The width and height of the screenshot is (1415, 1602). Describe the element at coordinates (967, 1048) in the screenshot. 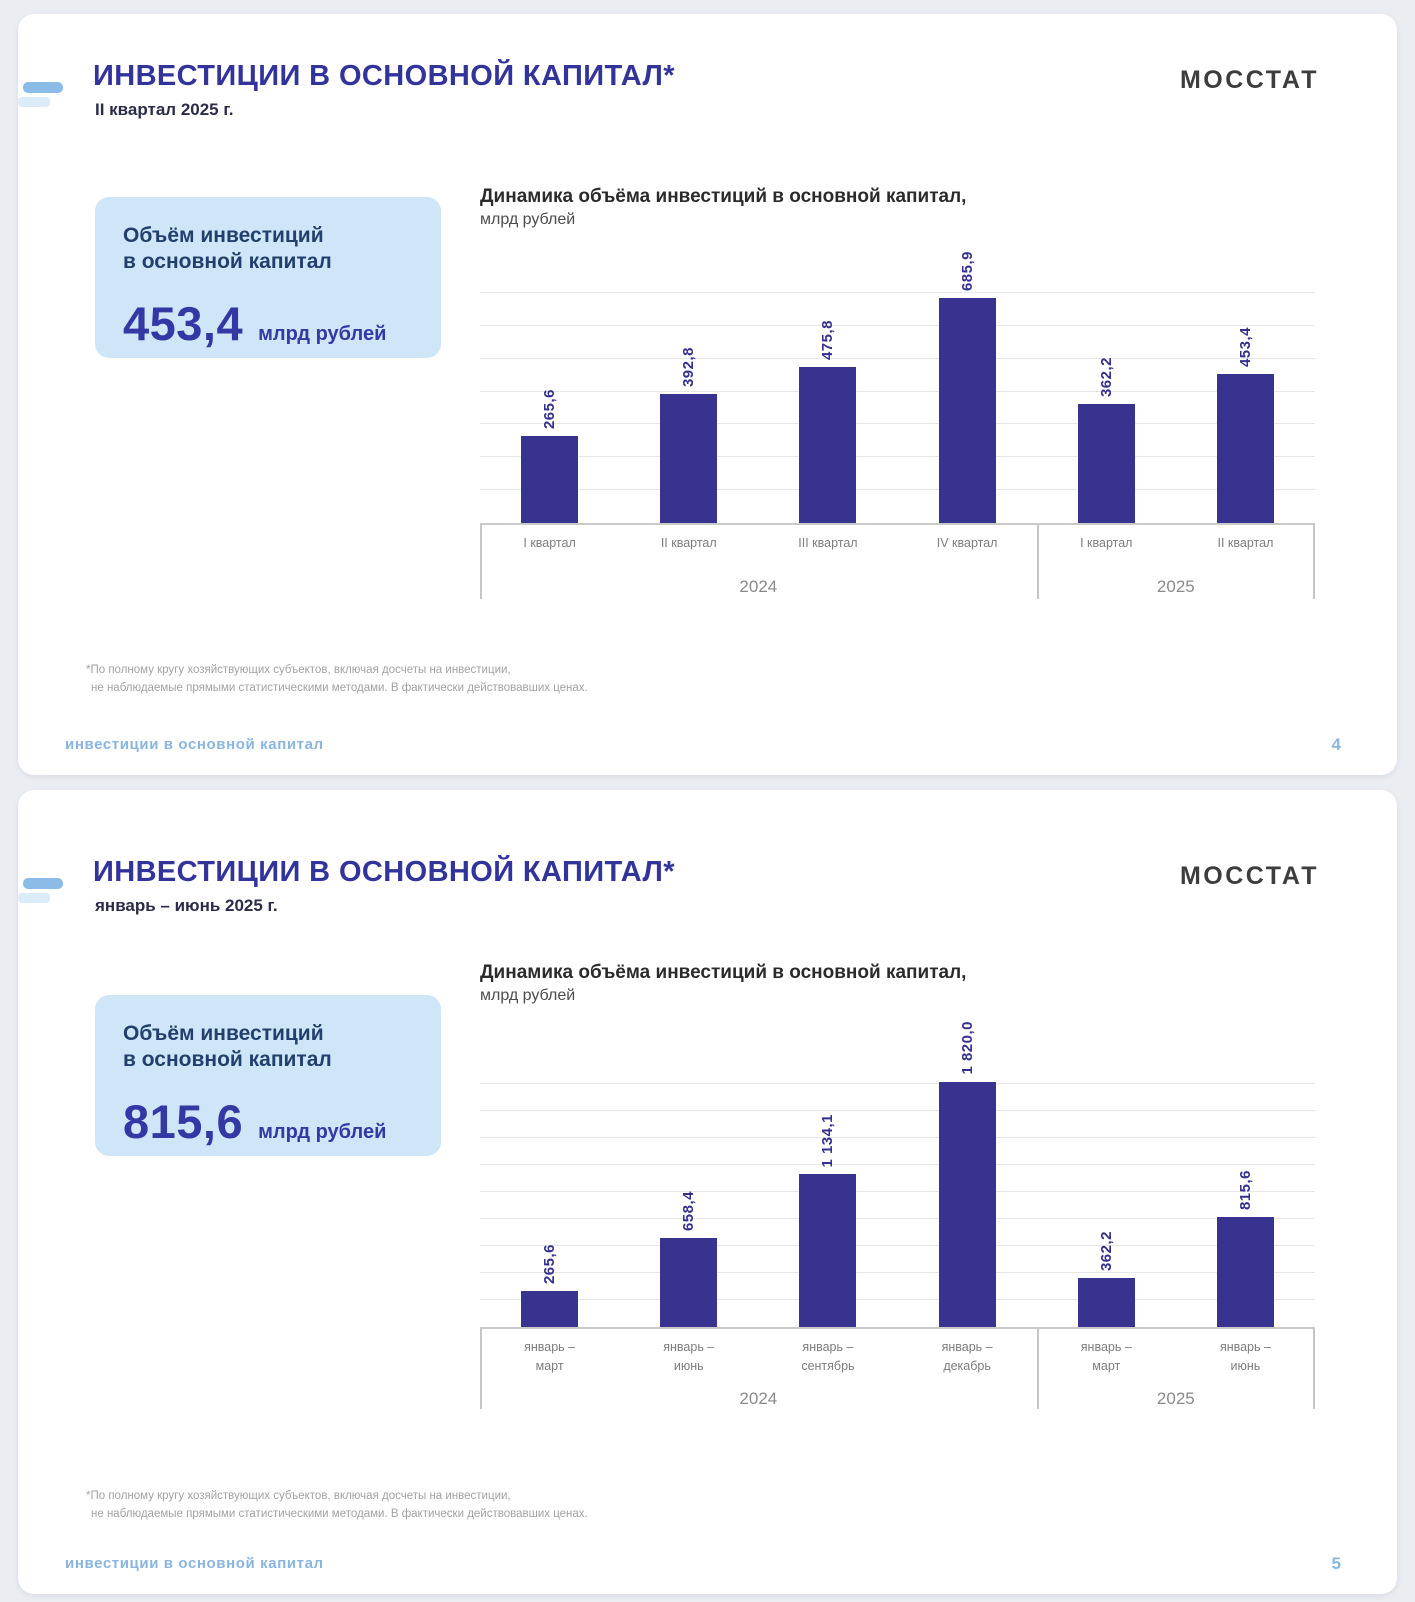

I see `bar-value-label: 1 820,0` at that location.